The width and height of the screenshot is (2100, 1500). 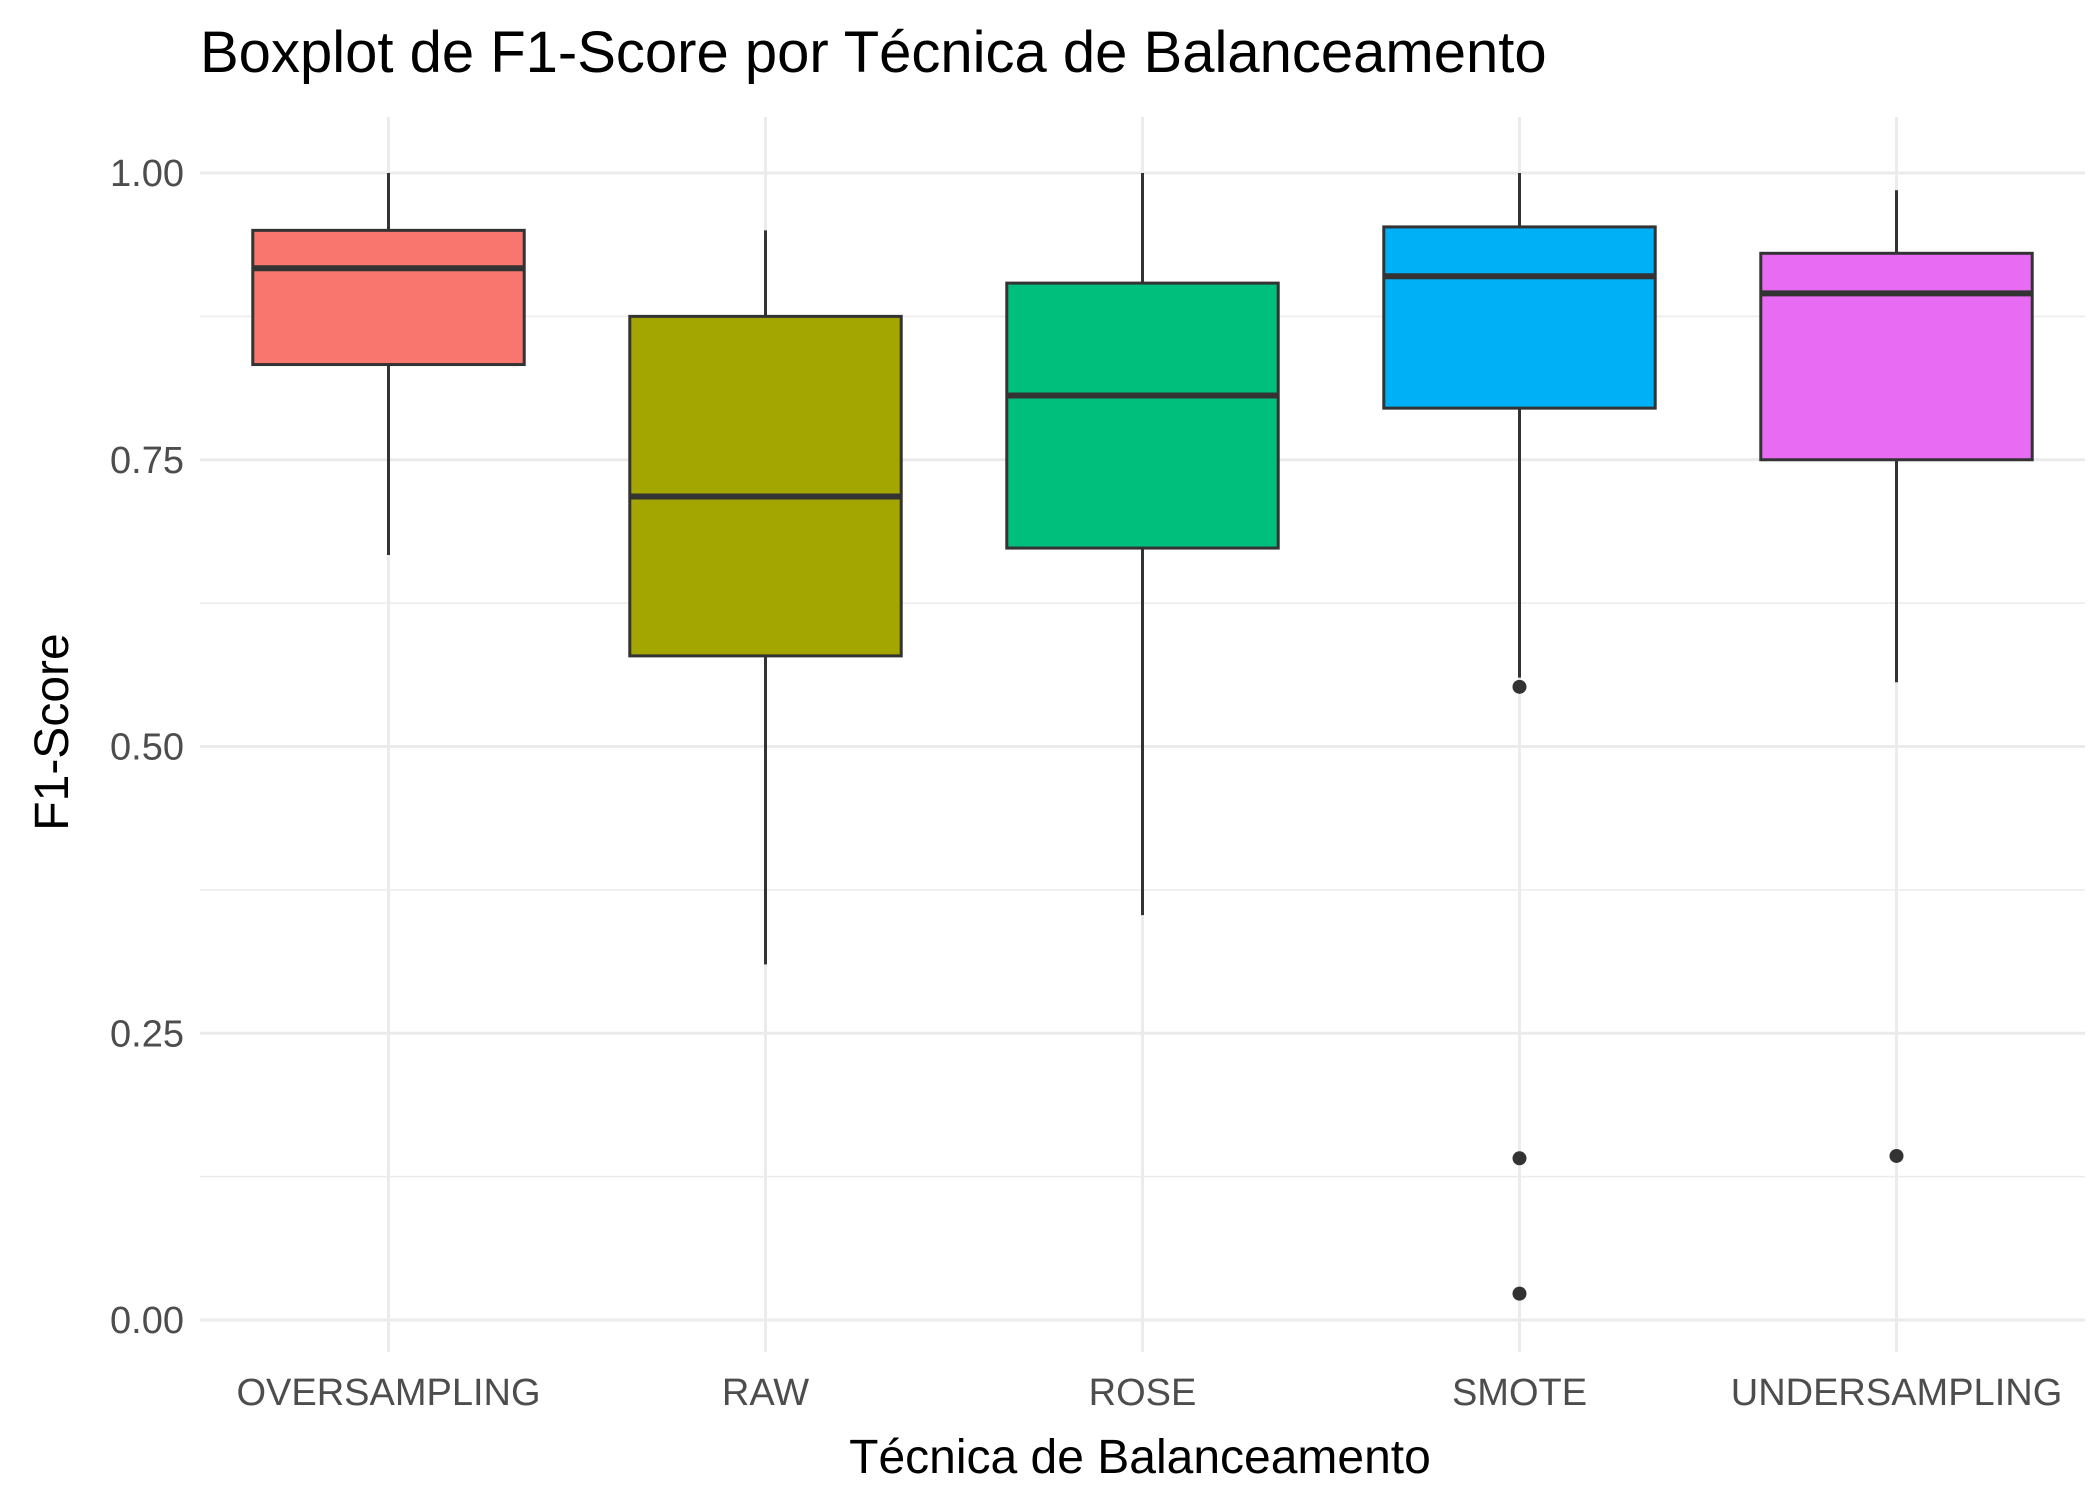 I want to click on y-axis-tick-labels: 0.00 0.25 0.50 0.75 1.00, so click(x=147, y=747).